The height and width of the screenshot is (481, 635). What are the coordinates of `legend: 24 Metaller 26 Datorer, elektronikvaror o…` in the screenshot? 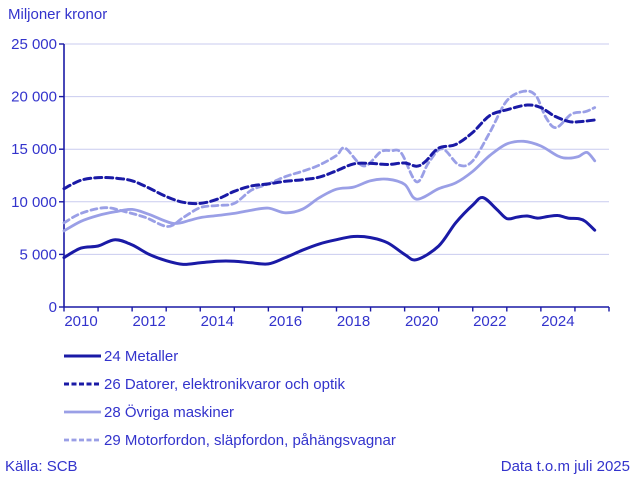 It's located at (230, 398).